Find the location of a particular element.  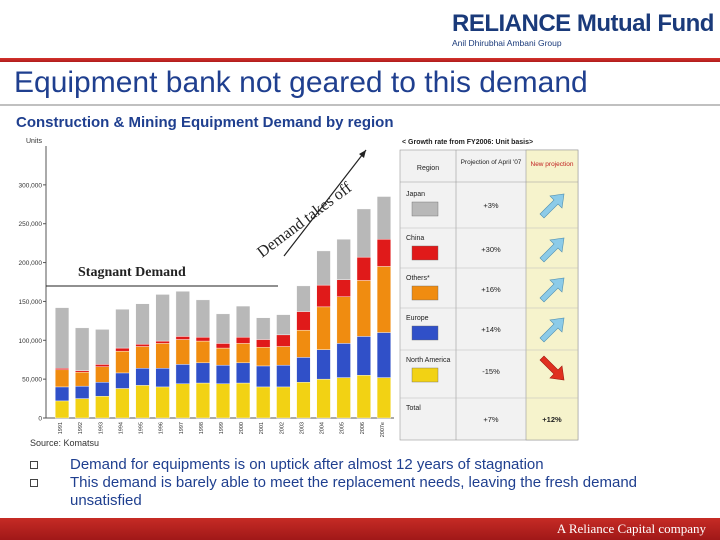

table-col-region: Region is located at coordinates (428, 168).